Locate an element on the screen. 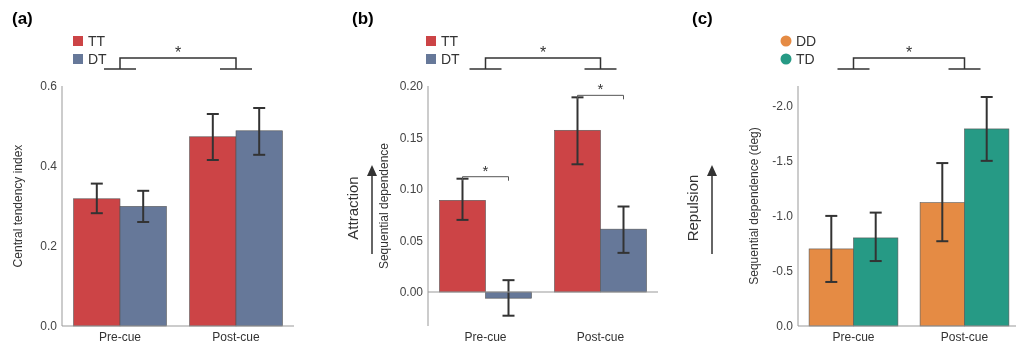  bar is located at coordinates (462, 246).